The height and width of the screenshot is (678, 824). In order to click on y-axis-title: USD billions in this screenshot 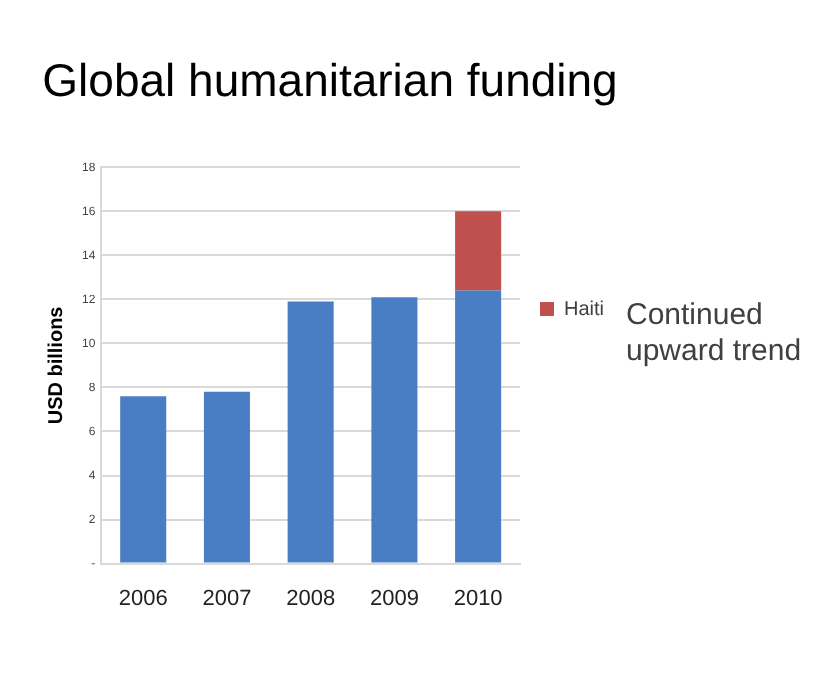, I will do `click(56, 365)`.